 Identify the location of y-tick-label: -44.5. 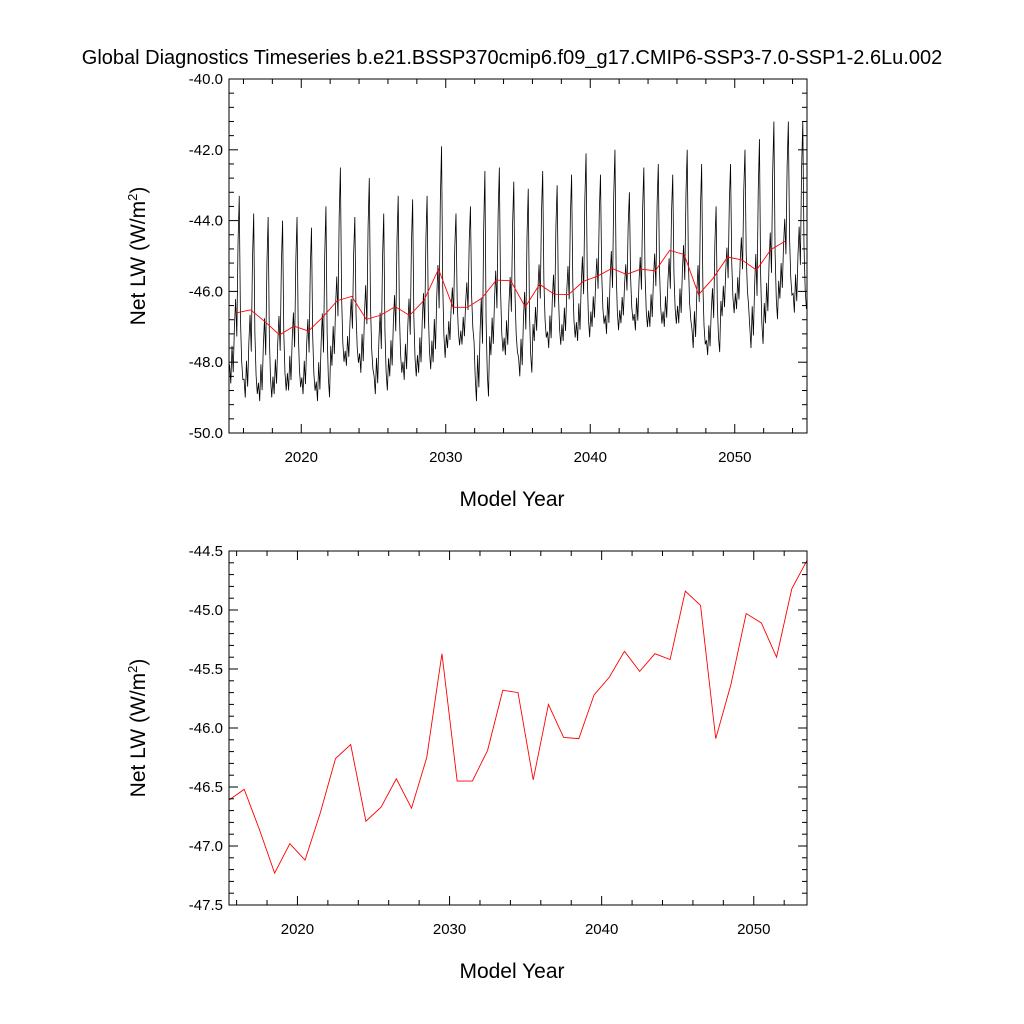
(206, 551).